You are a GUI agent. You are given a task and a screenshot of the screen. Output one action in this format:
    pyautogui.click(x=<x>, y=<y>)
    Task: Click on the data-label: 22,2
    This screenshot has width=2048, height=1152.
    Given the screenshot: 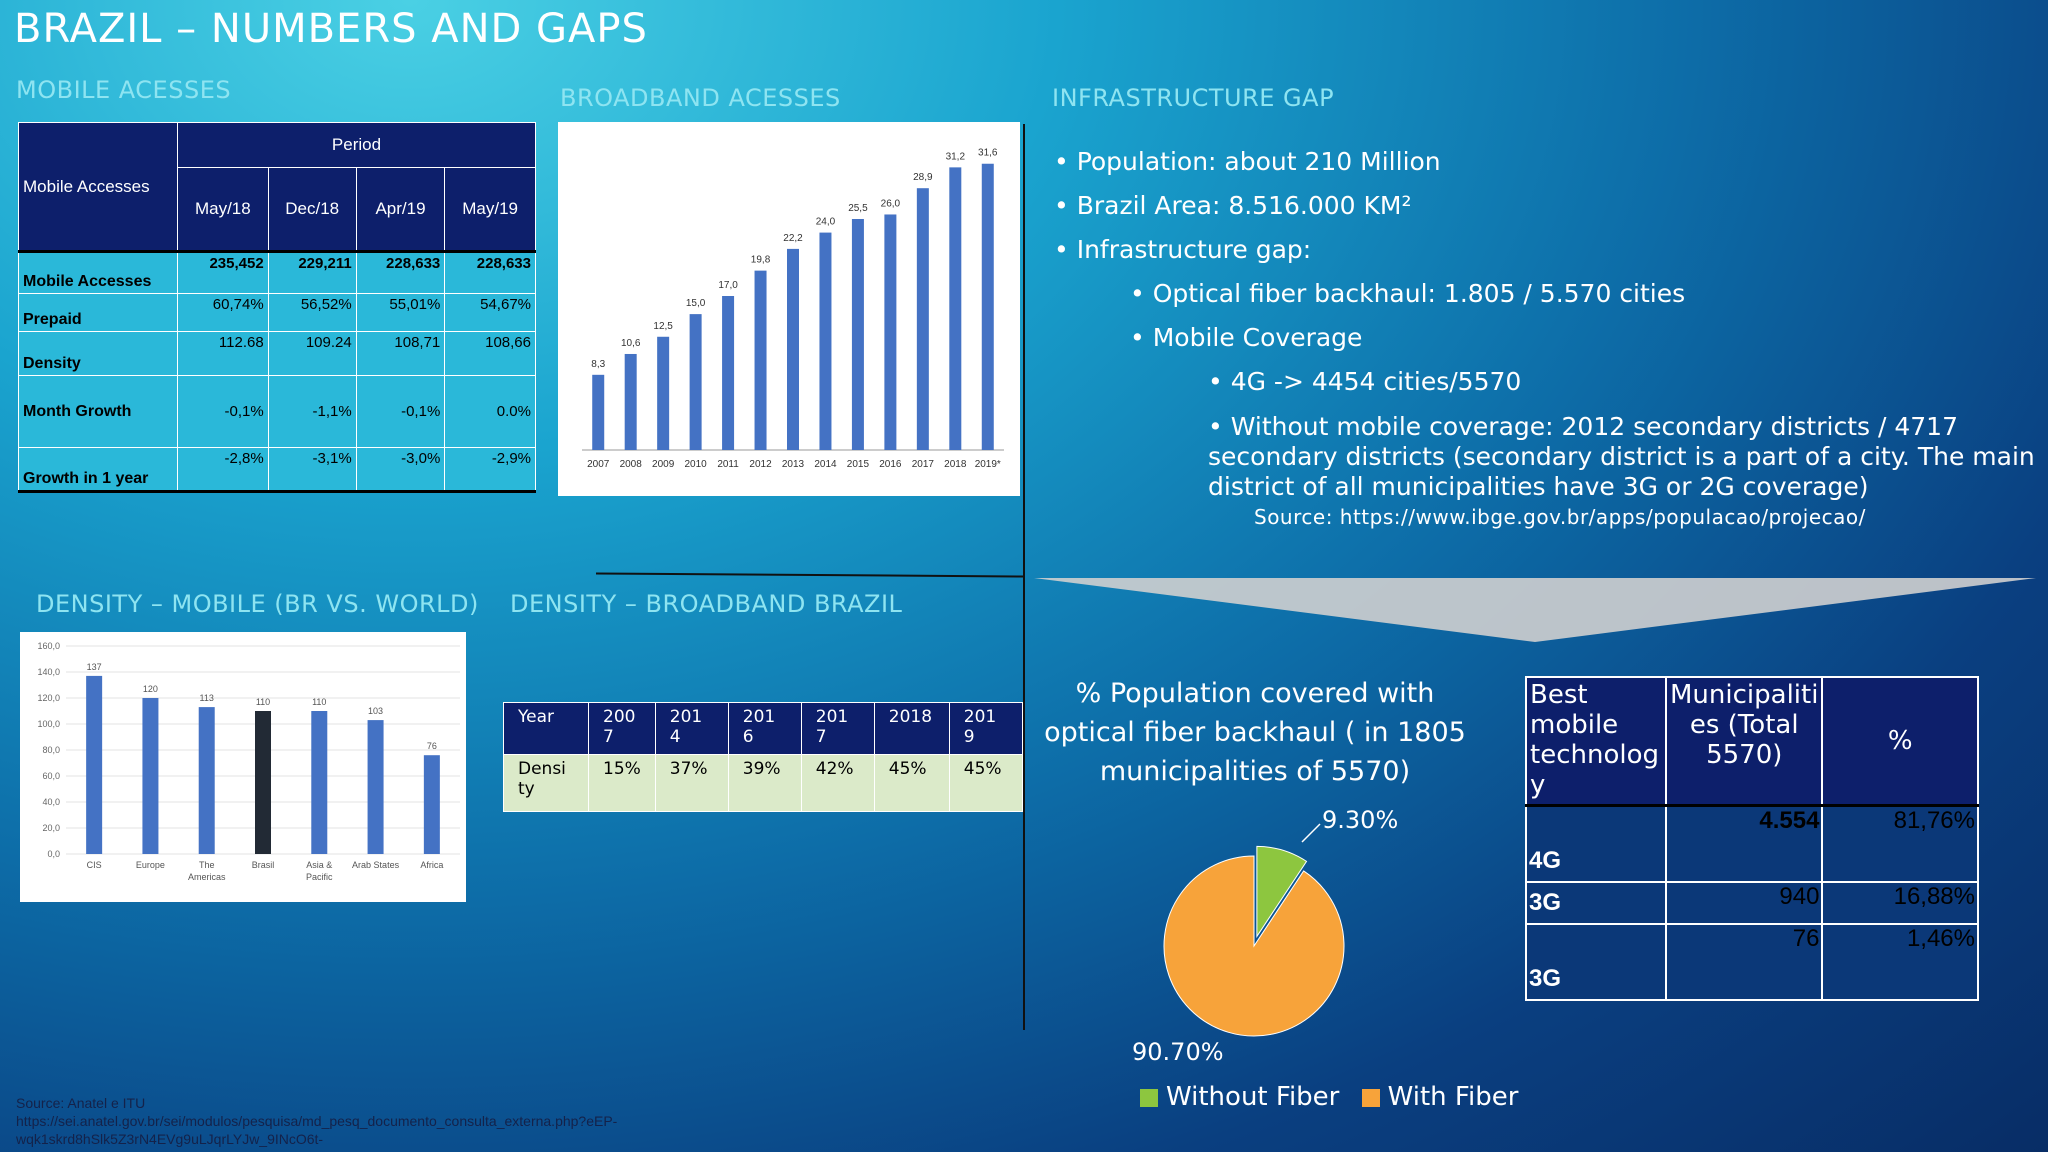 What is the action you would take?
    pyautogui.click(x=793, y=238)
    